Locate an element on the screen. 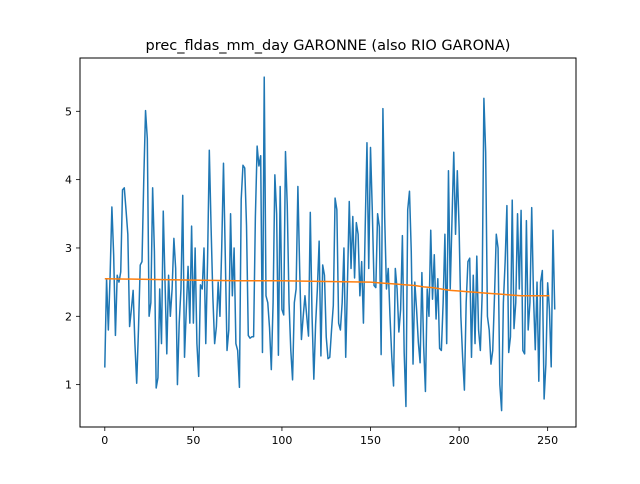  x-tick-label: 200 is located at coordinates (459, 440).